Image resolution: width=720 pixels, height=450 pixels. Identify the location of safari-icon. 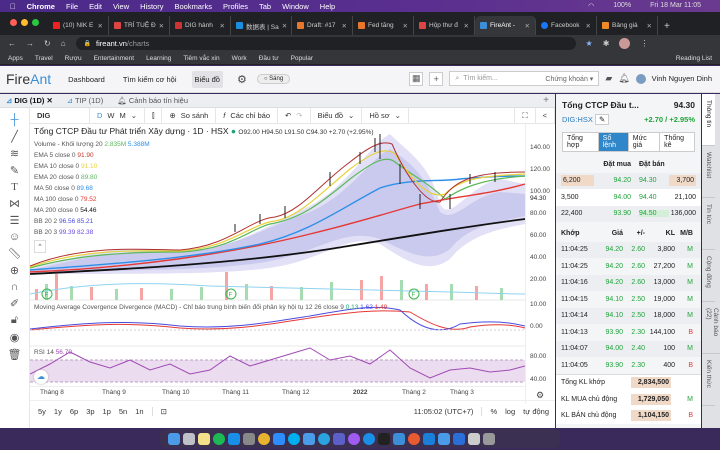
(414, 438).